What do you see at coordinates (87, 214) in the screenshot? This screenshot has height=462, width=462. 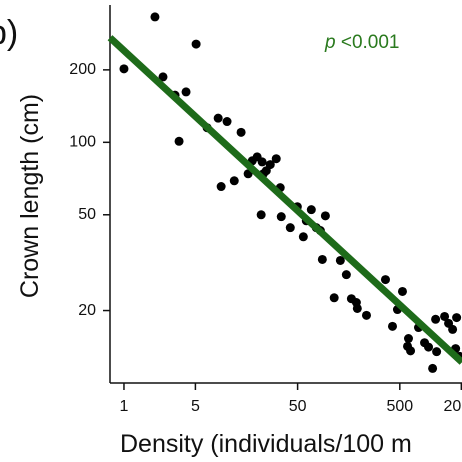 I see `y-tick-label: 50` at bounding box center [87, 214].